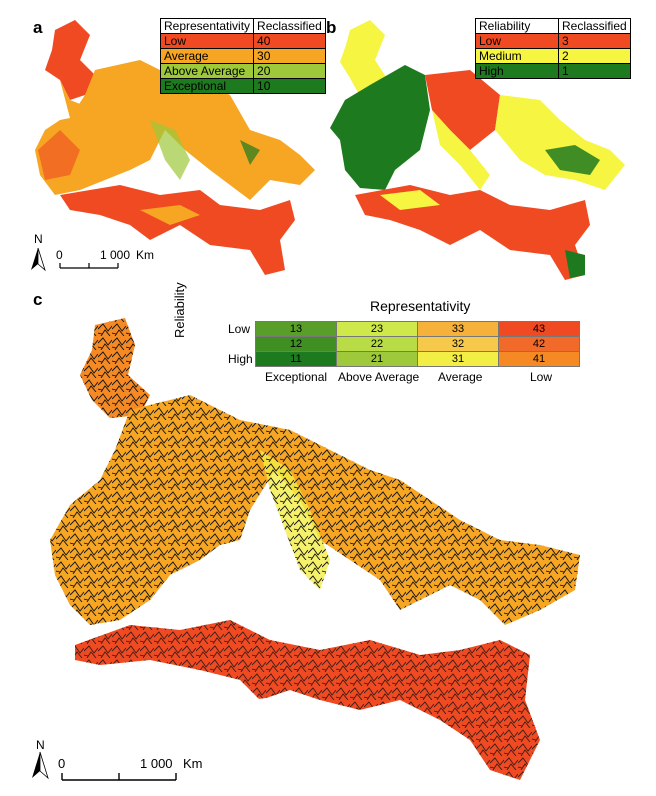 This screenshot has height=796, width=656. What do you see at coordinates (89, 266) in the screenshot?
I see `scale-bar-small` at bounding box center [89, 266].